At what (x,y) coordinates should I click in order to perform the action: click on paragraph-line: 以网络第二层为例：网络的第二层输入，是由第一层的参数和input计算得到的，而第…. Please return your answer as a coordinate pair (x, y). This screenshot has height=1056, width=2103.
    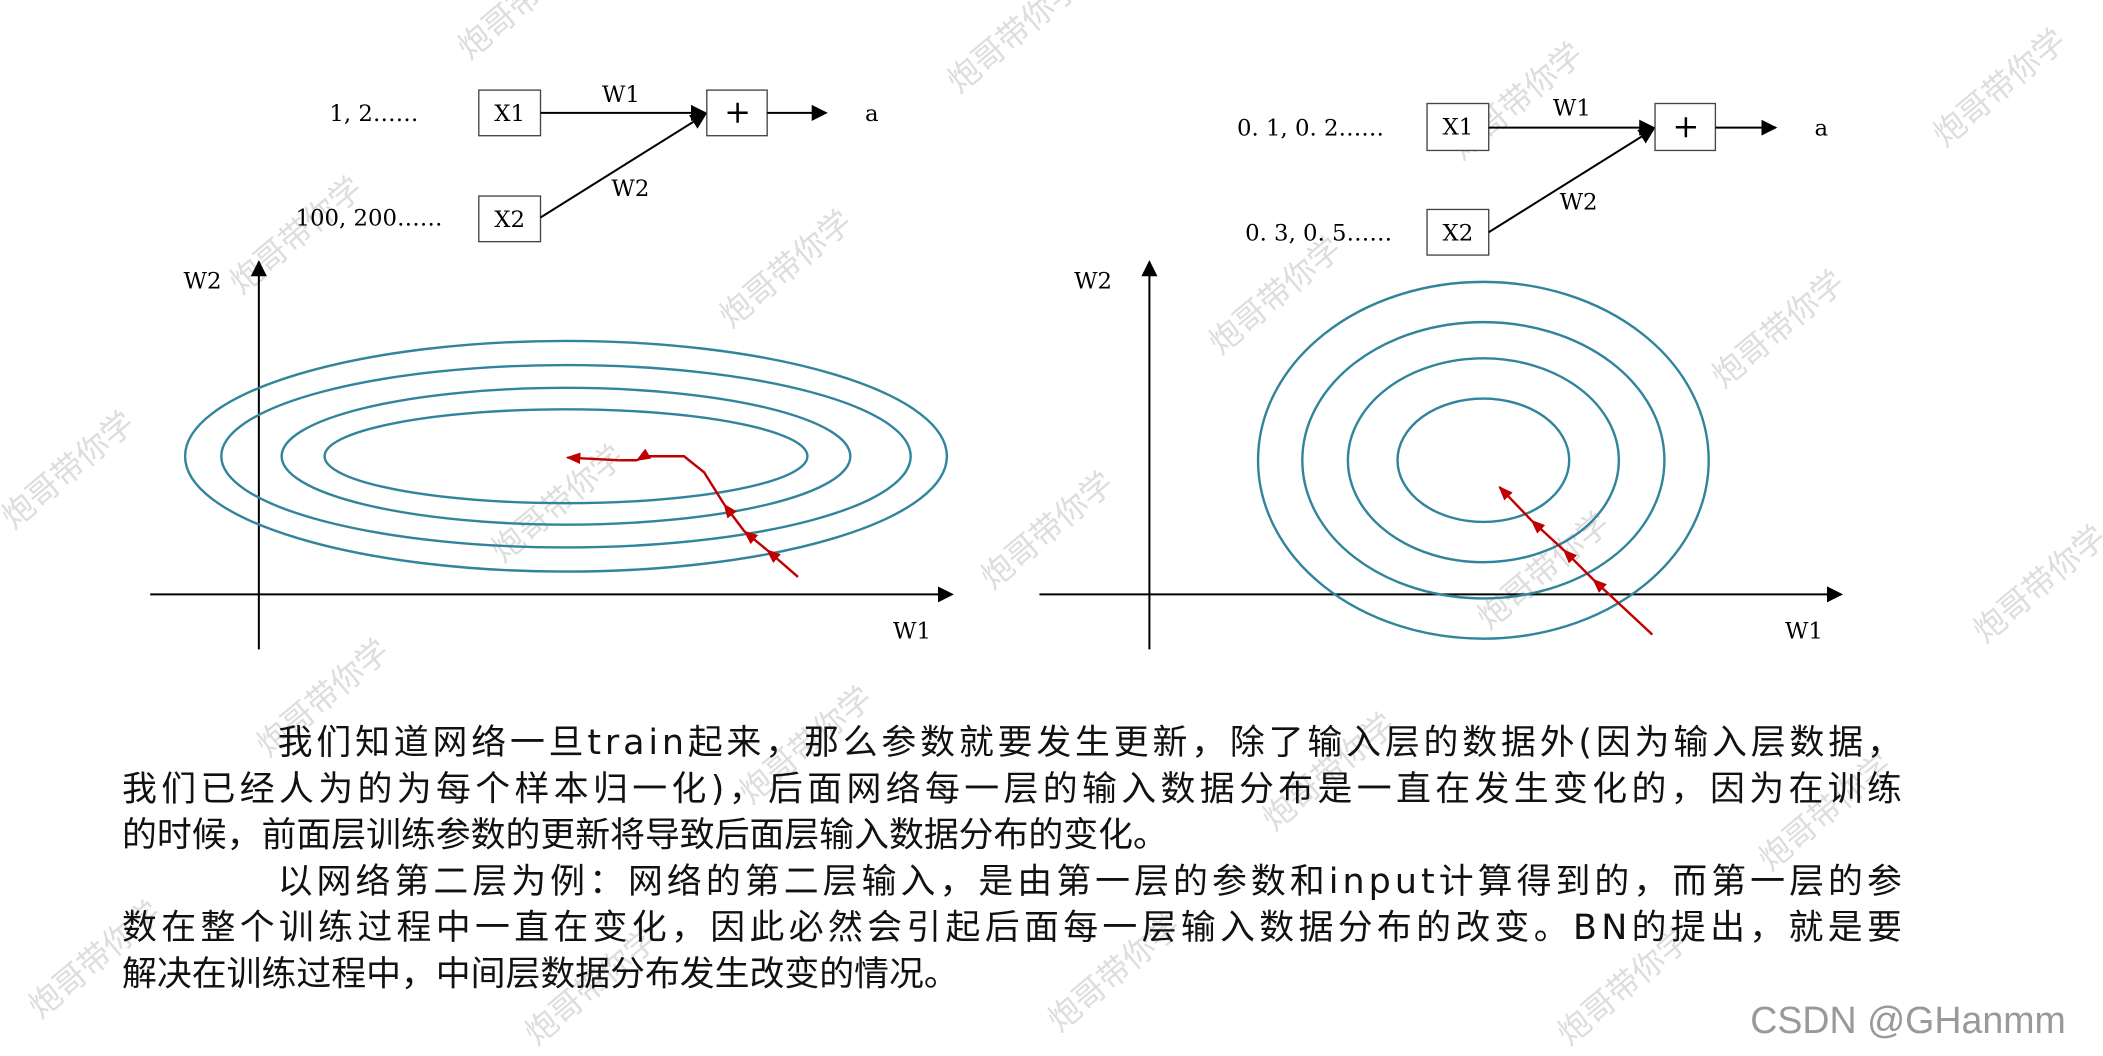
    Looking at the image, I should click on (1090, 882).